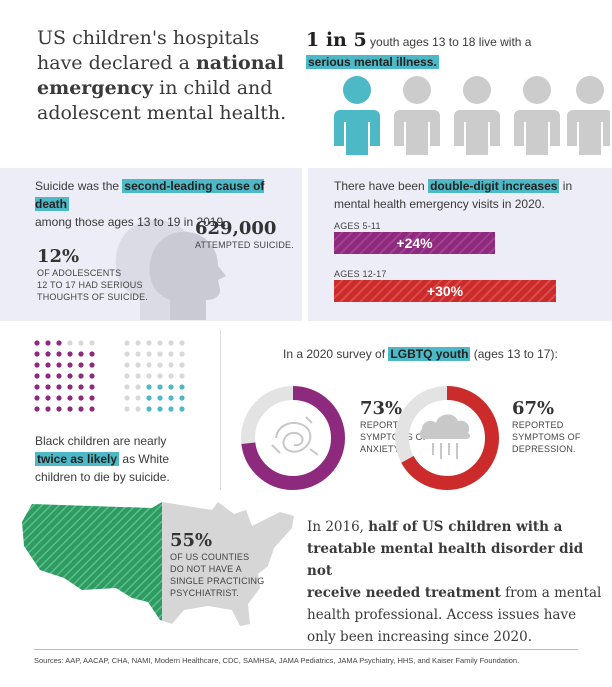 The image size is (612, 687). What do you see at coordinates (538, 425) in the screenshot?
I see `depression-l1: REPORTED` at bounding box center [538, 425].